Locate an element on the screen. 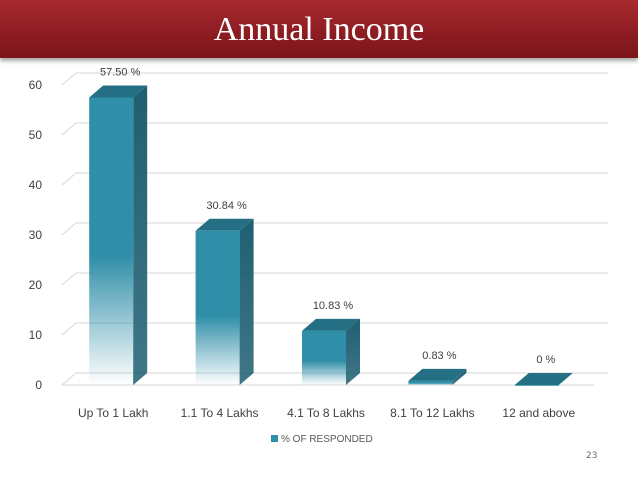 The image size is (638, 479). y-tick-label: 20 is located at coordinates (36, 285).